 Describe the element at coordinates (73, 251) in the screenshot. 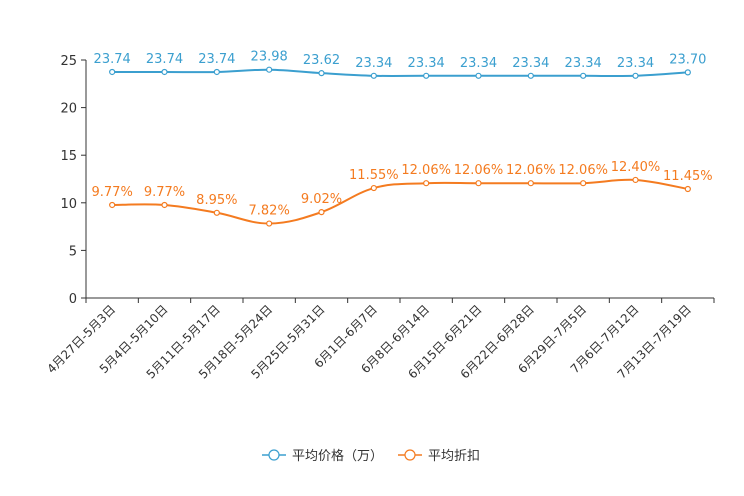

I see `y-tick-label: 5` at that location.